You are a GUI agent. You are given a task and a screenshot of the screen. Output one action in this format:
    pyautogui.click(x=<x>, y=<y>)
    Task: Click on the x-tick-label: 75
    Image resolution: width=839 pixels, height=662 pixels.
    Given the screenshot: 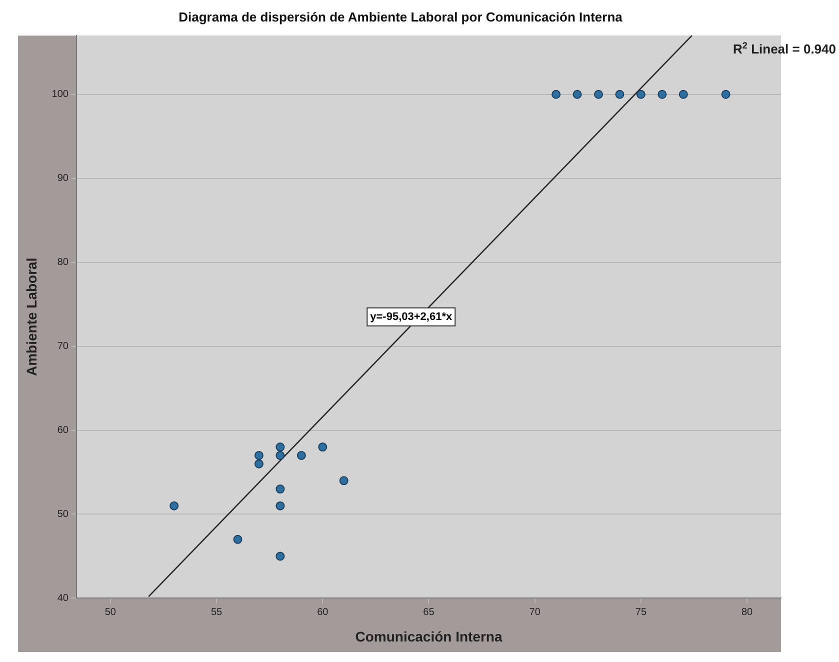 What is the action you would take?
    pyautogui.click(x=641, y=612)
    